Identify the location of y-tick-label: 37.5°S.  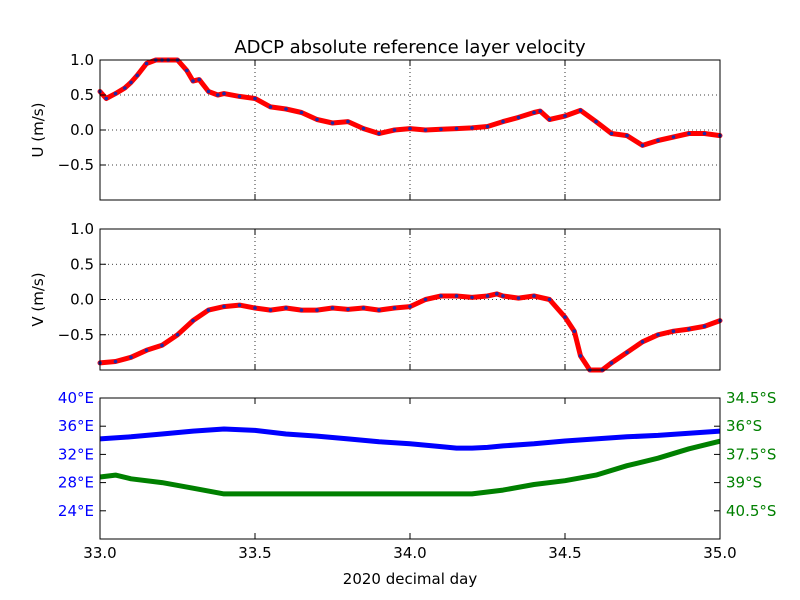
(751, 454).